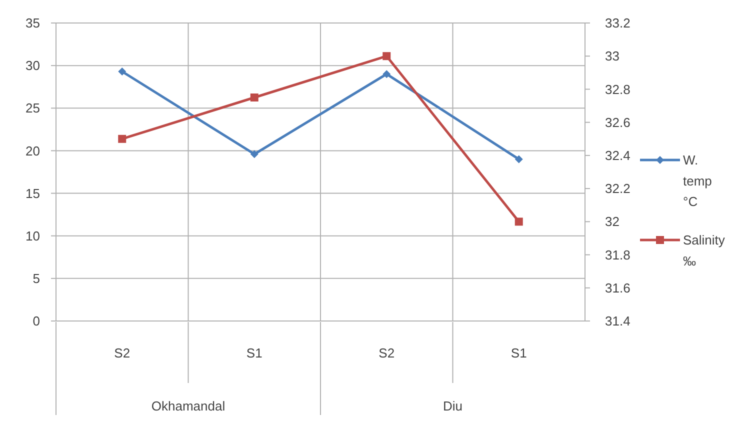 Image resolution: width=756 pixels, height=421 pixels. Describe the element at coordinates (617, 122) in the screenshot. I see `y2-tick-label: 32.6` at that location.